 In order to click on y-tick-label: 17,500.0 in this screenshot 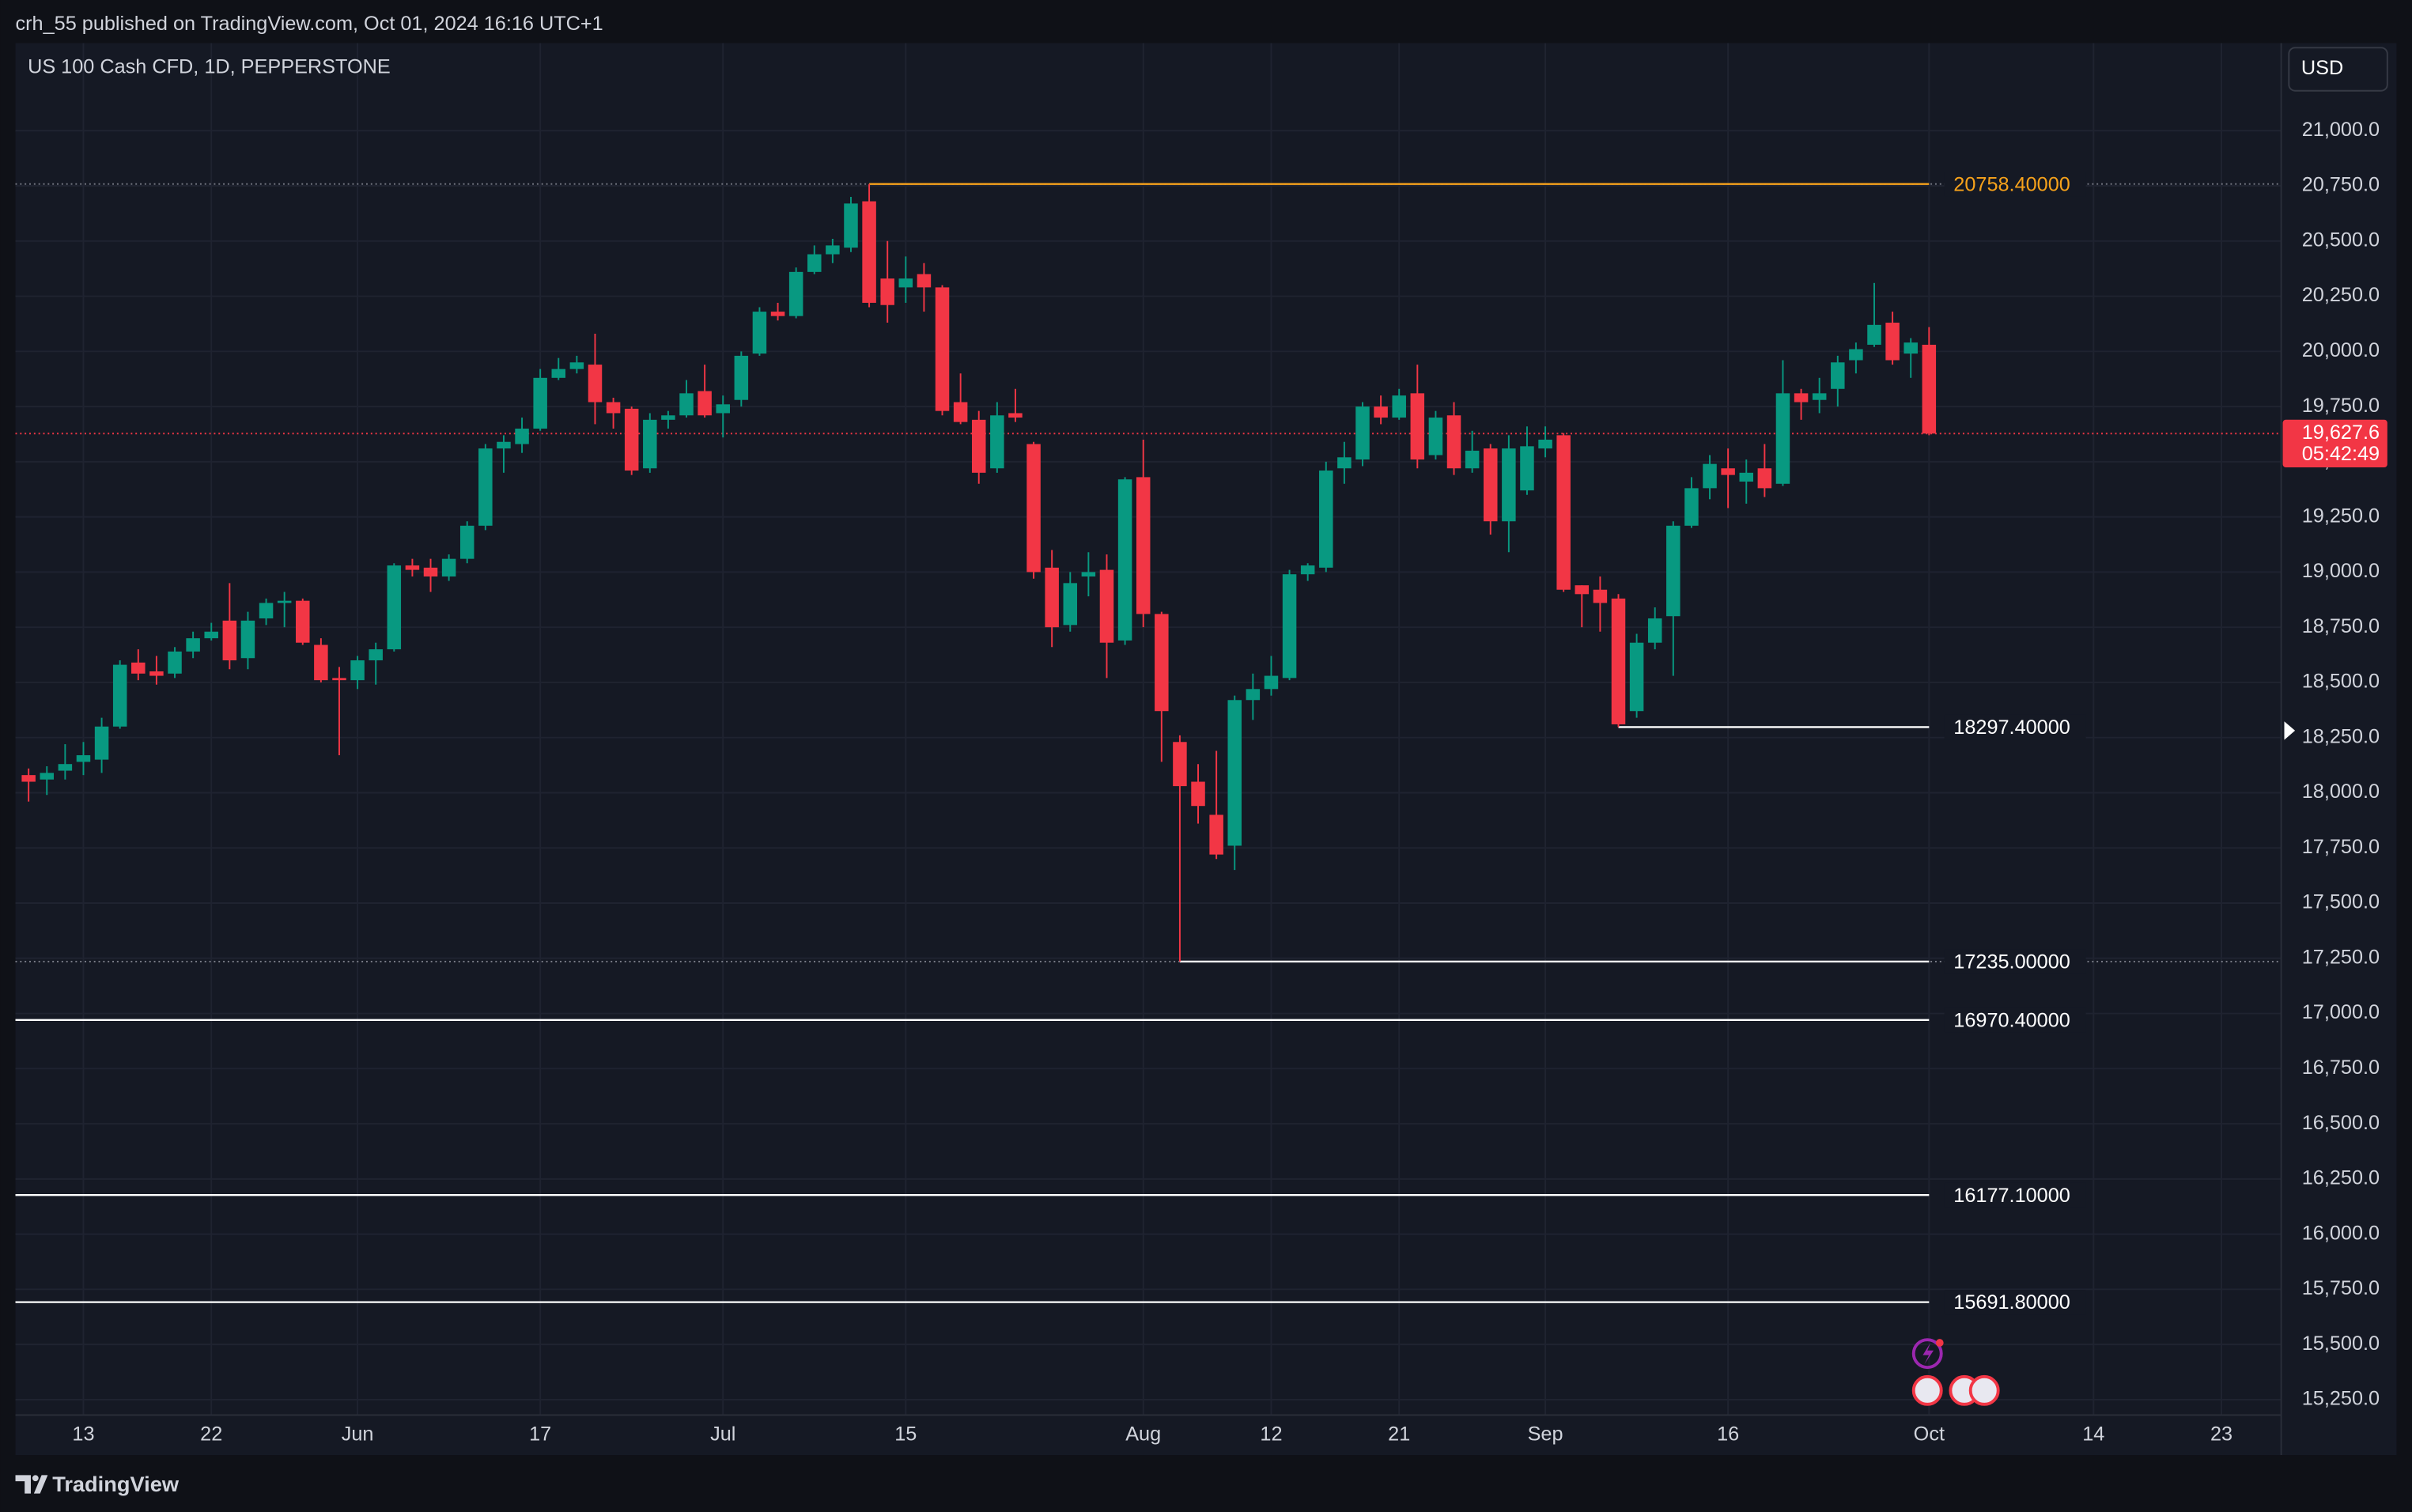, I will do `click(2341, 902)`.